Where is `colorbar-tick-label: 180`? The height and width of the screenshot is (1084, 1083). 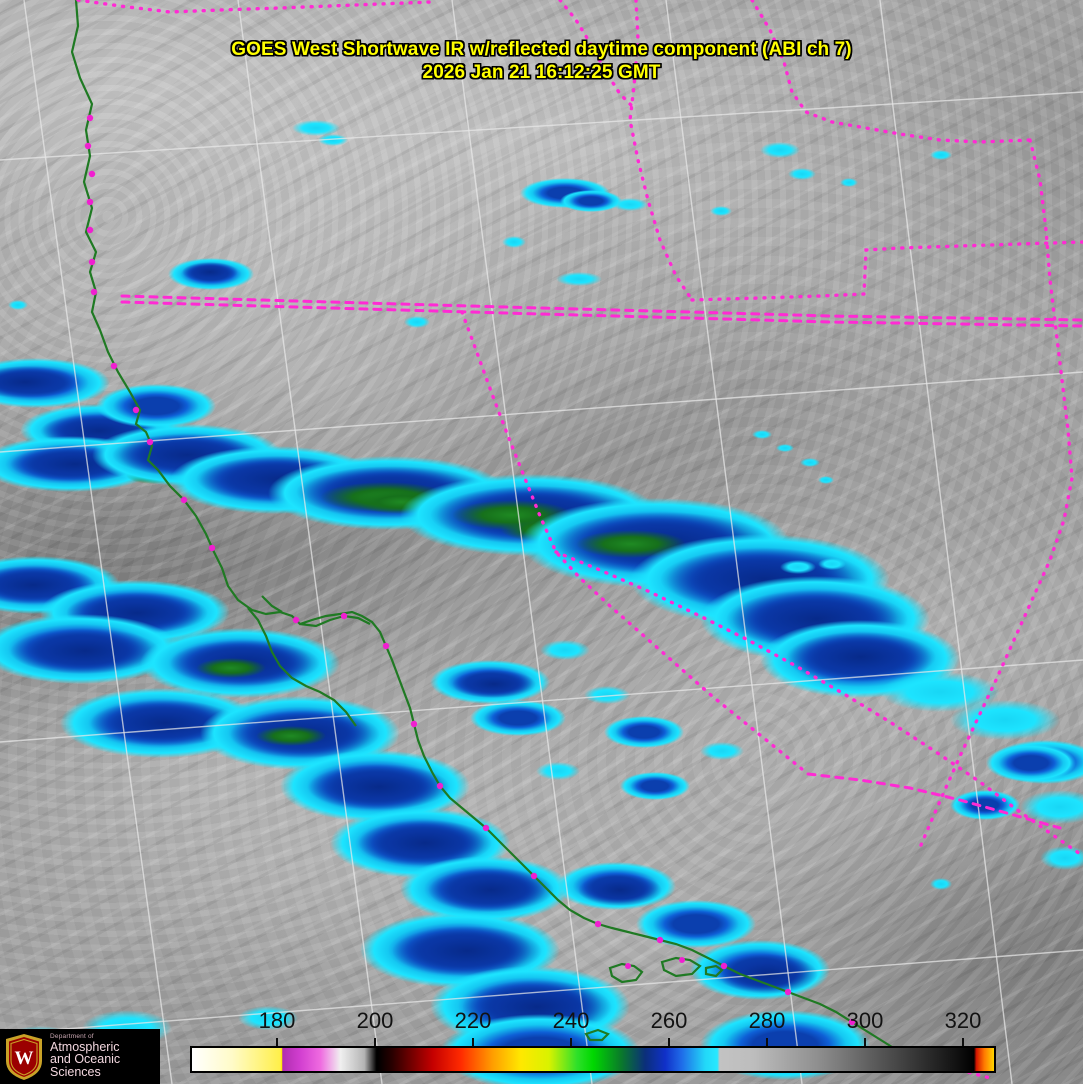 colorbar-tick-label: 180 is located at coordinates (277, 1020).